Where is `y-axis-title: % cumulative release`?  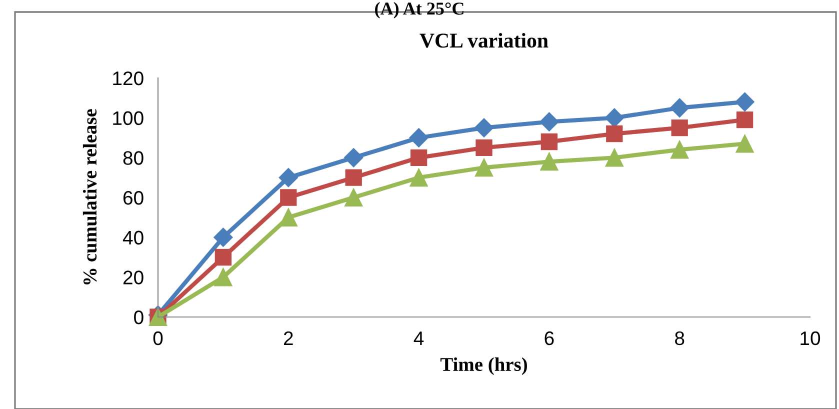 y-axis-title: % cumulative release is located at coordinates (89, 196).